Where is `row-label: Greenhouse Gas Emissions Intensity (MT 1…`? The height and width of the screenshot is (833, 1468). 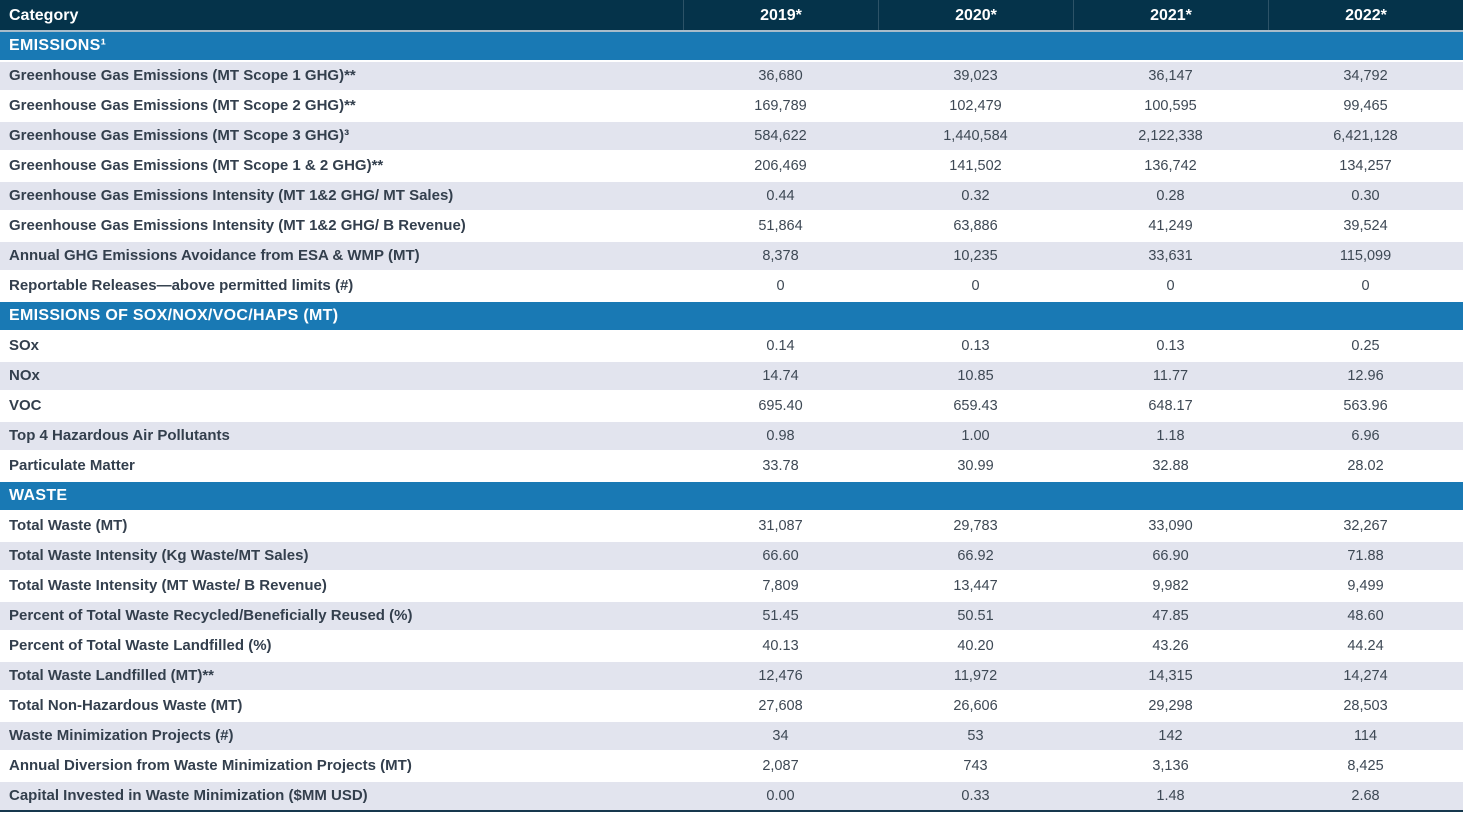
row-label: Greenhouse Gas Emissions Intensity (MT 1… is located at coordinates (231, 195).